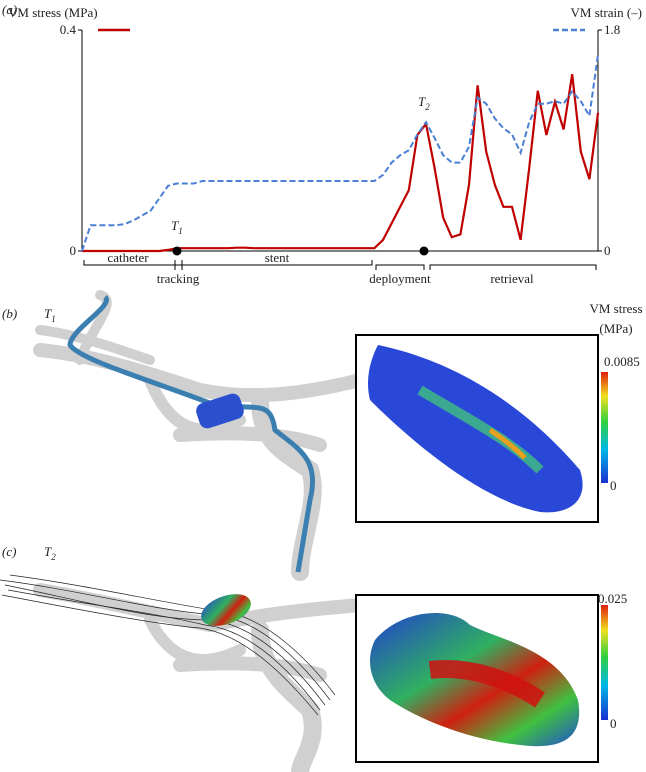  Describe the element at coordinates (73, 250) in the screenshot. I see `y-tick-label: 0` at that location.